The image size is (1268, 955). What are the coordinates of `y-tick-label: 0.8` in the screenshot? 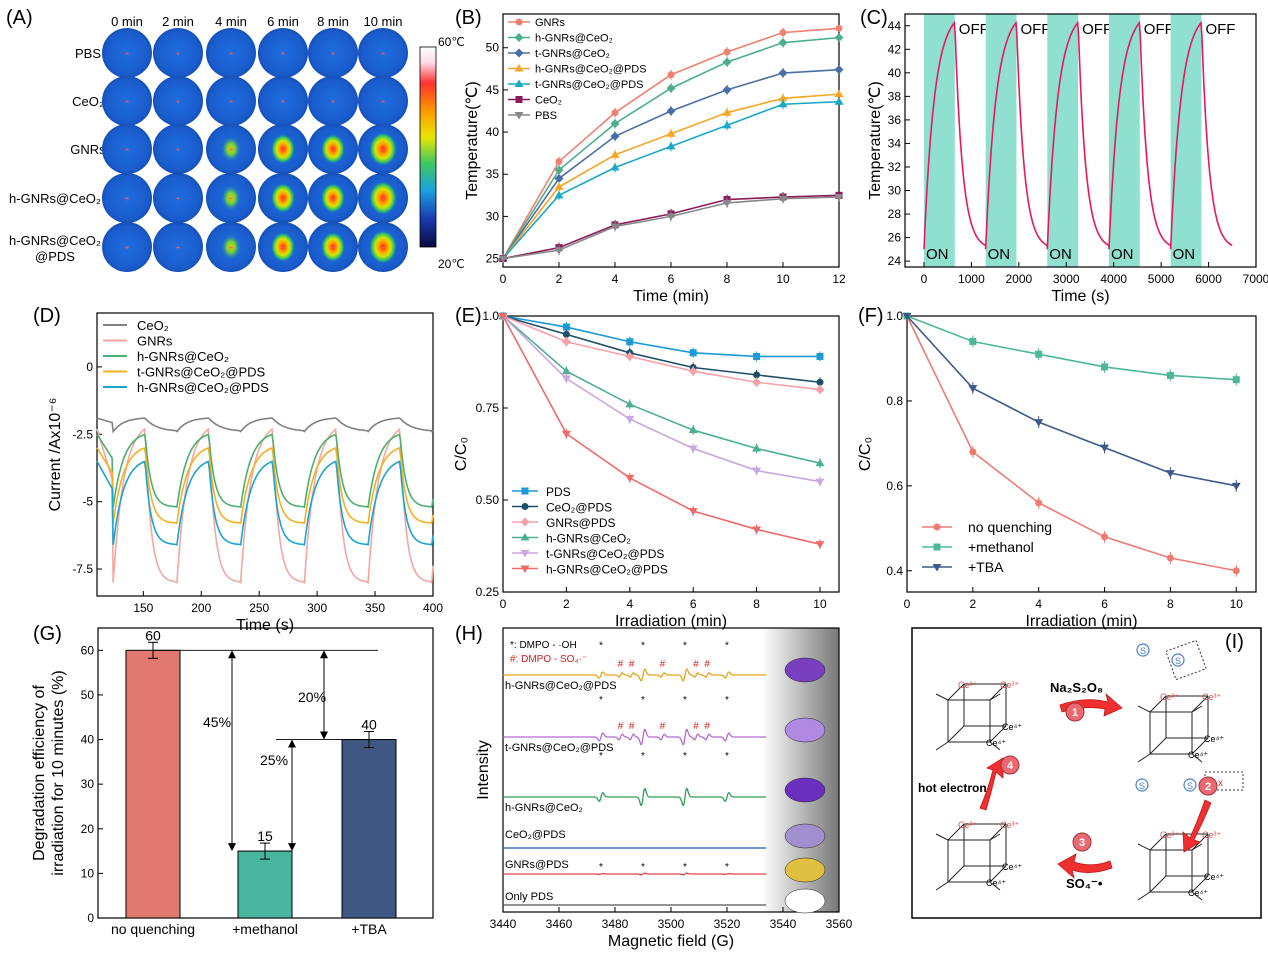 It's located at (894, 401).